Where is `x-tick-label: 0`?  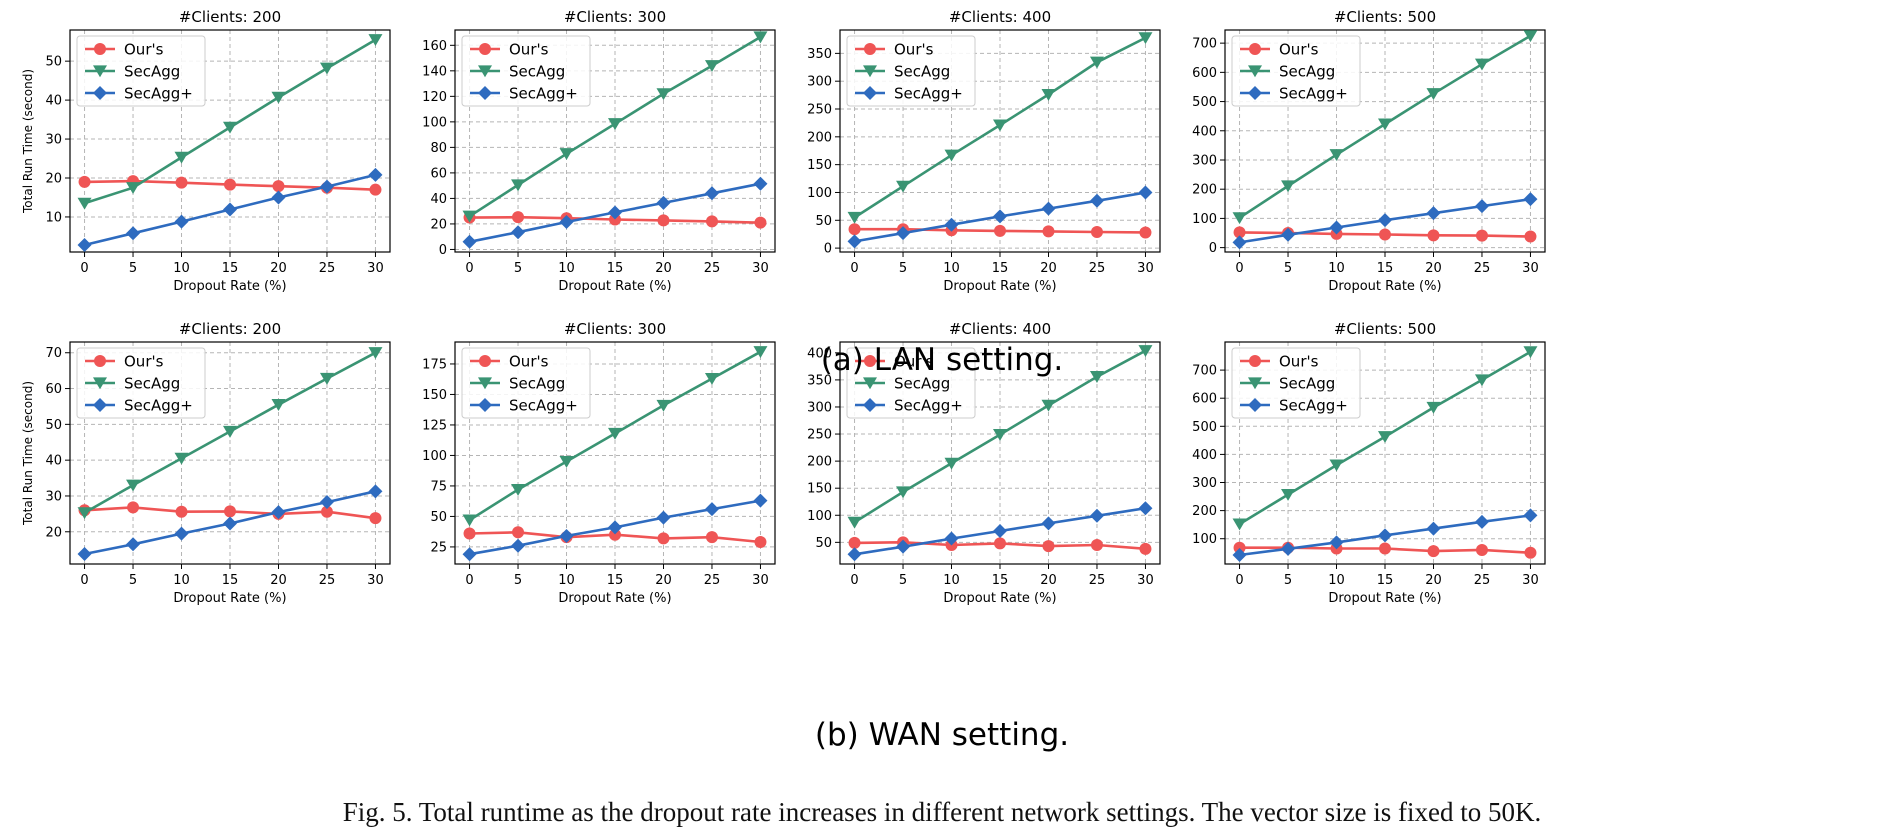
x-tick-label: 0 is located at coordinates (469, 580).